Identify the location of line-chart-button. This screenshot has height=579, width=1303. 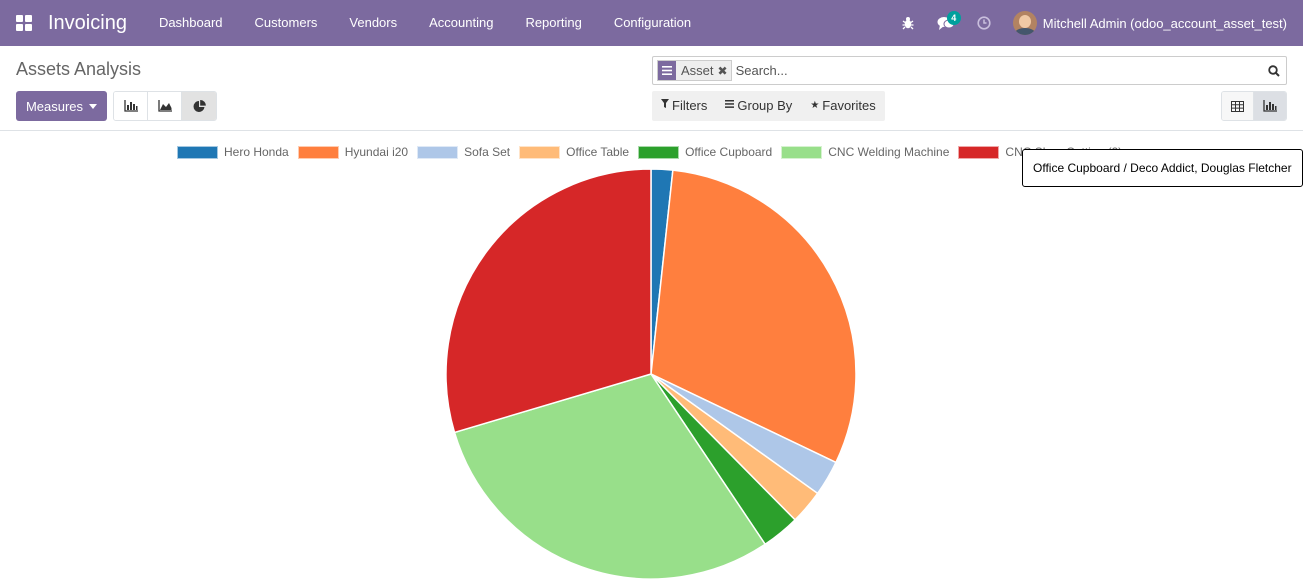
(165, 106).